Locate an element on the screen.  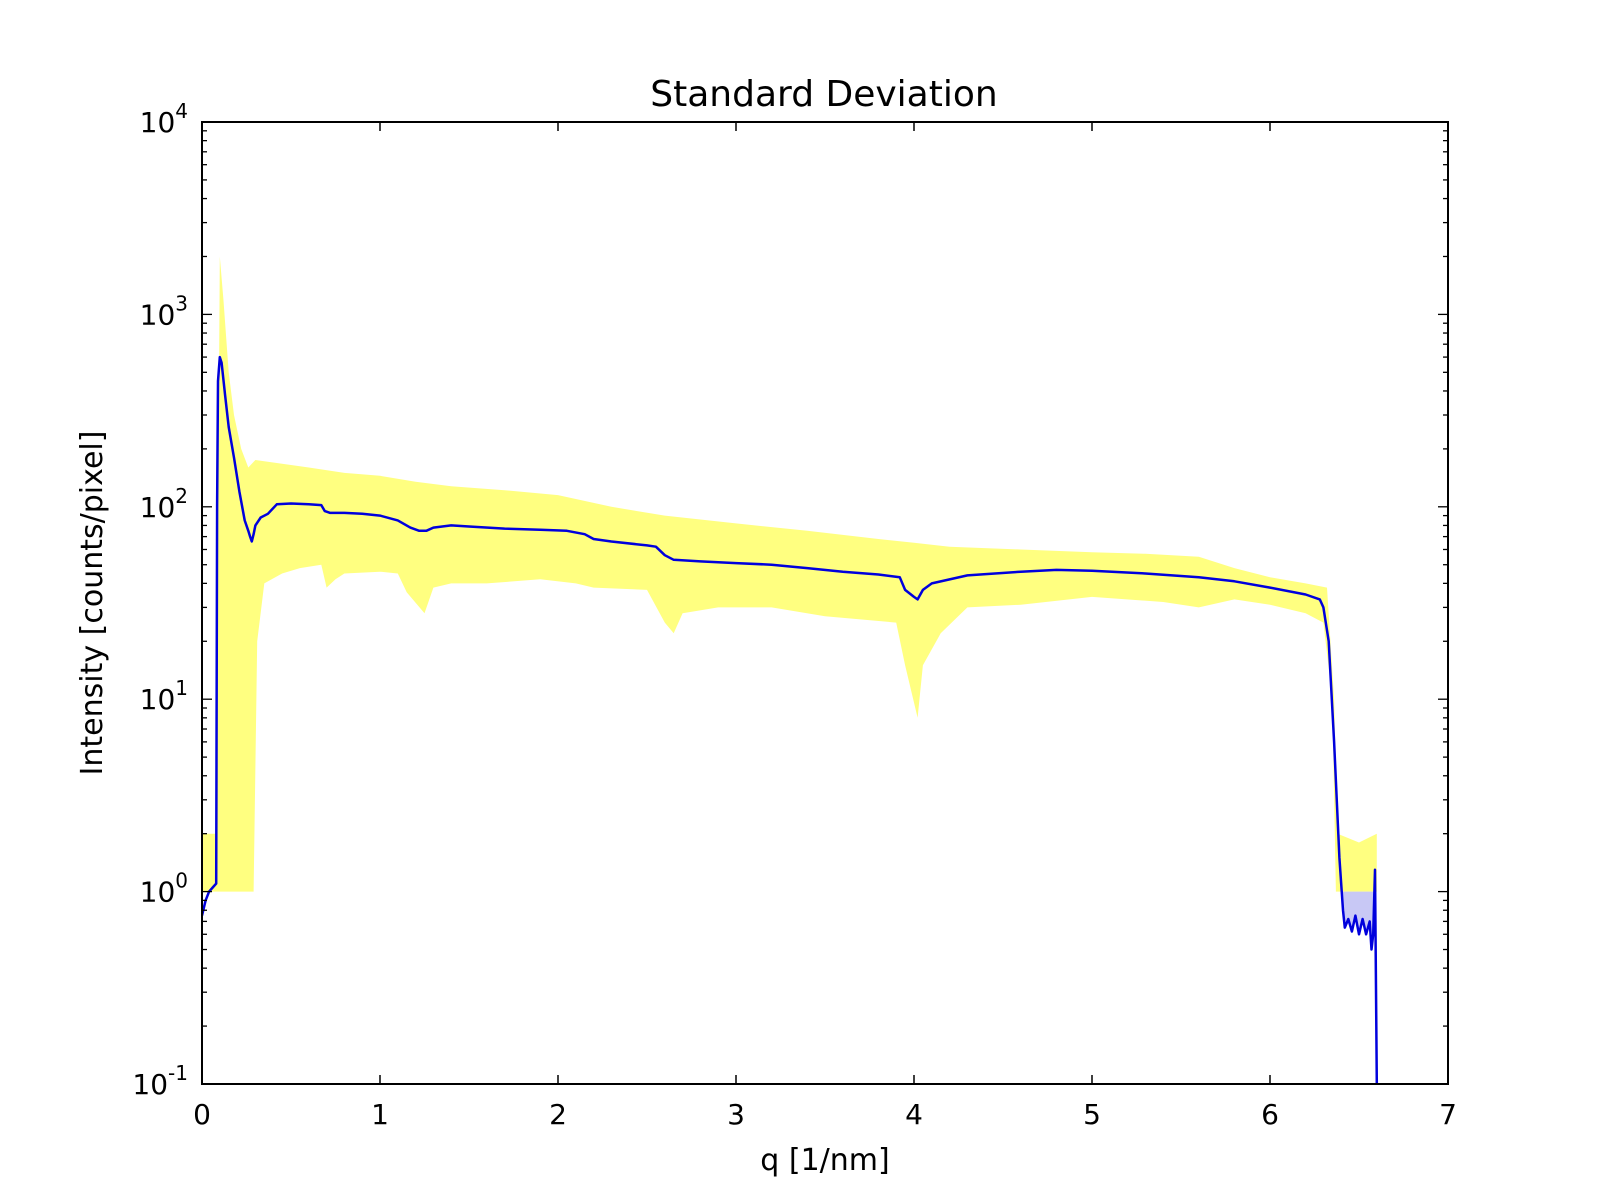
y-tick-label: 10¹ is located at coordinates (164, 696).